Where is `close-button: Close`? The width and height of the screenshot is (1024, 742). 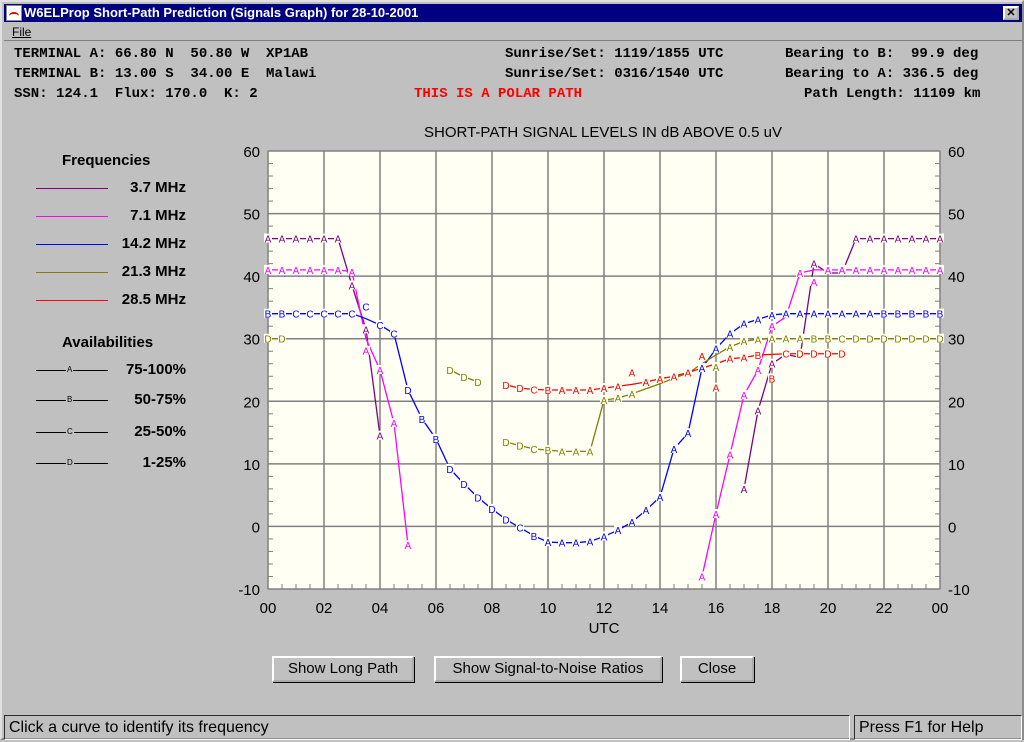 close-button: Close is located at coordinates (717, 669).